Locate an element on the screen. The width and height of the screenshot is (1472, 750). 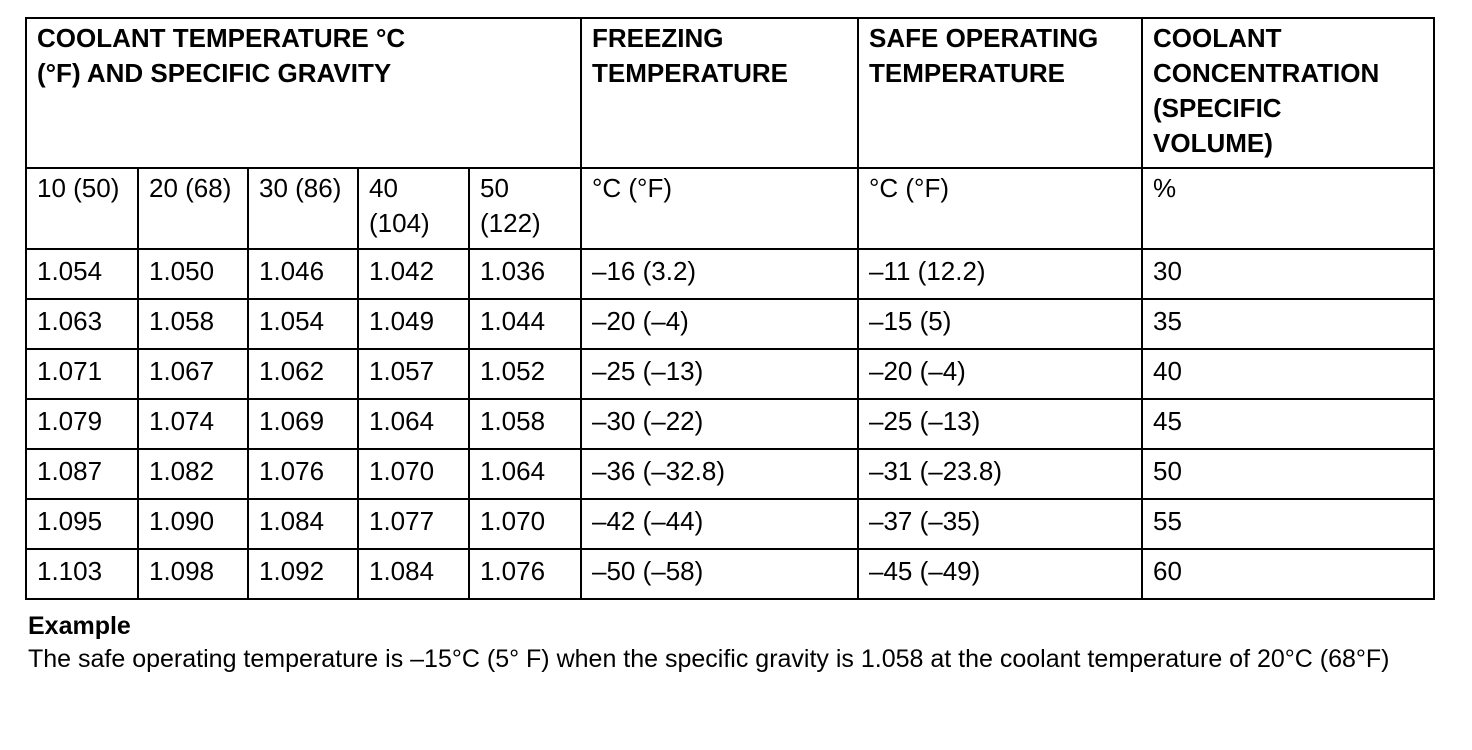
table-cell: 1.082 is located at coordinates (193, 474).